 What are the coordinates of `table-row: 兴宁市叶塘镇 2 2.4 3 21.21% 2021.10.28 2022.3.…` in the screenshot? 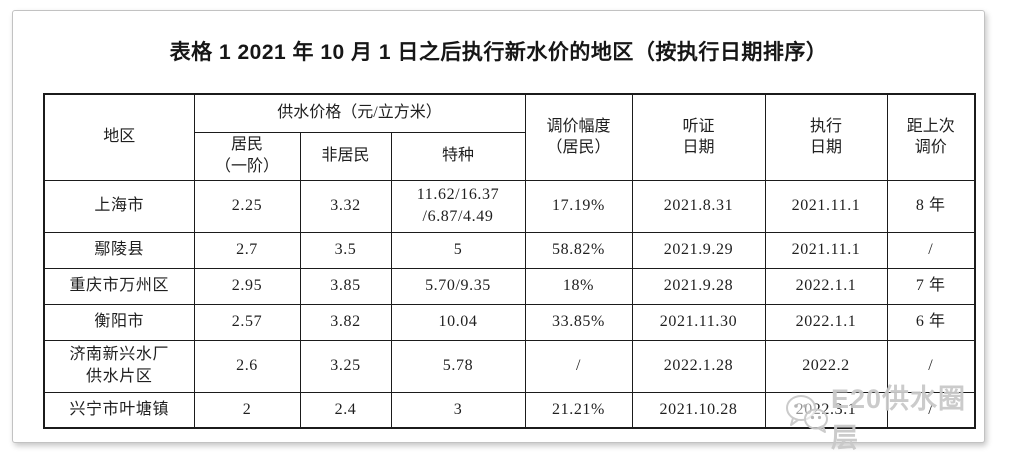 It's located at (509, 410).